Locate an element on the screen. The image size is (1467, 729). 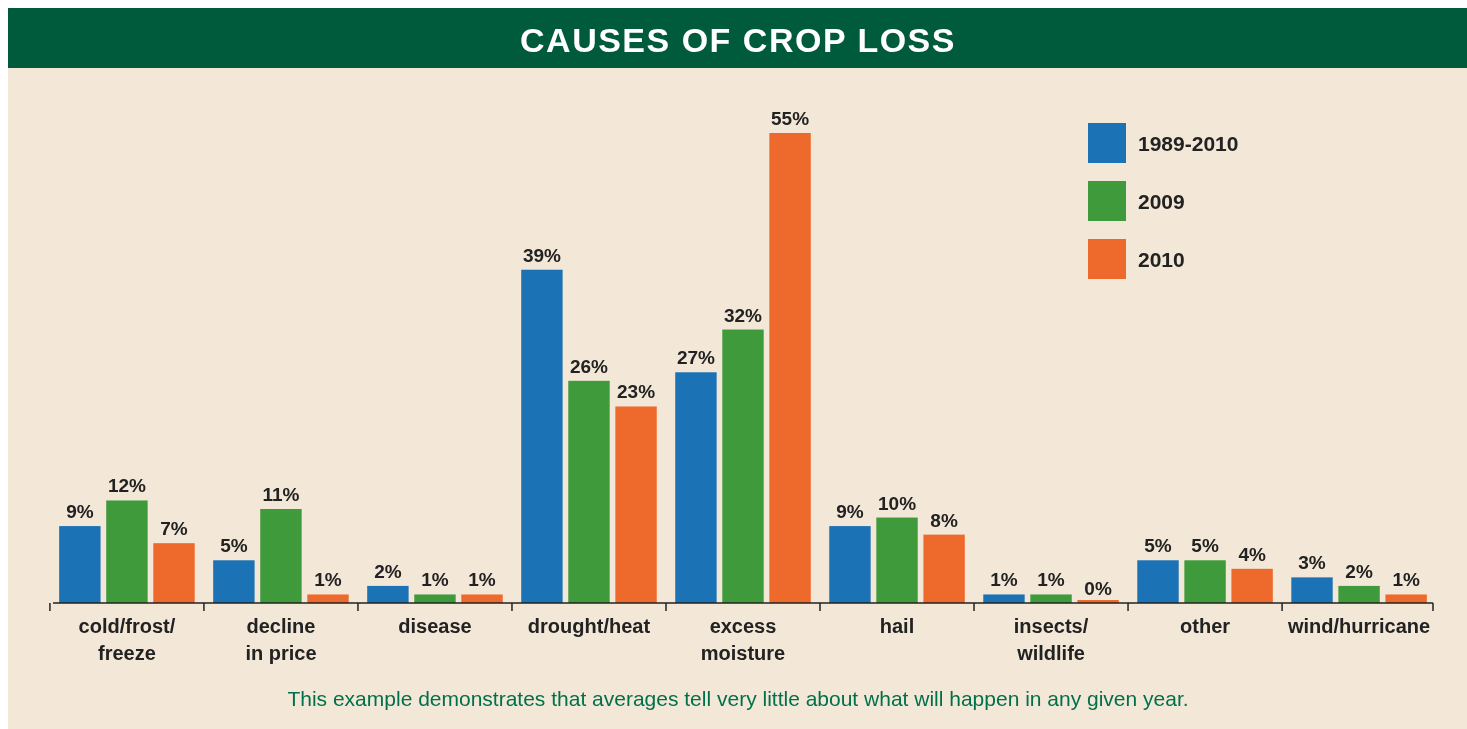
data-label: 0% is located at coordinates (1098, 588).